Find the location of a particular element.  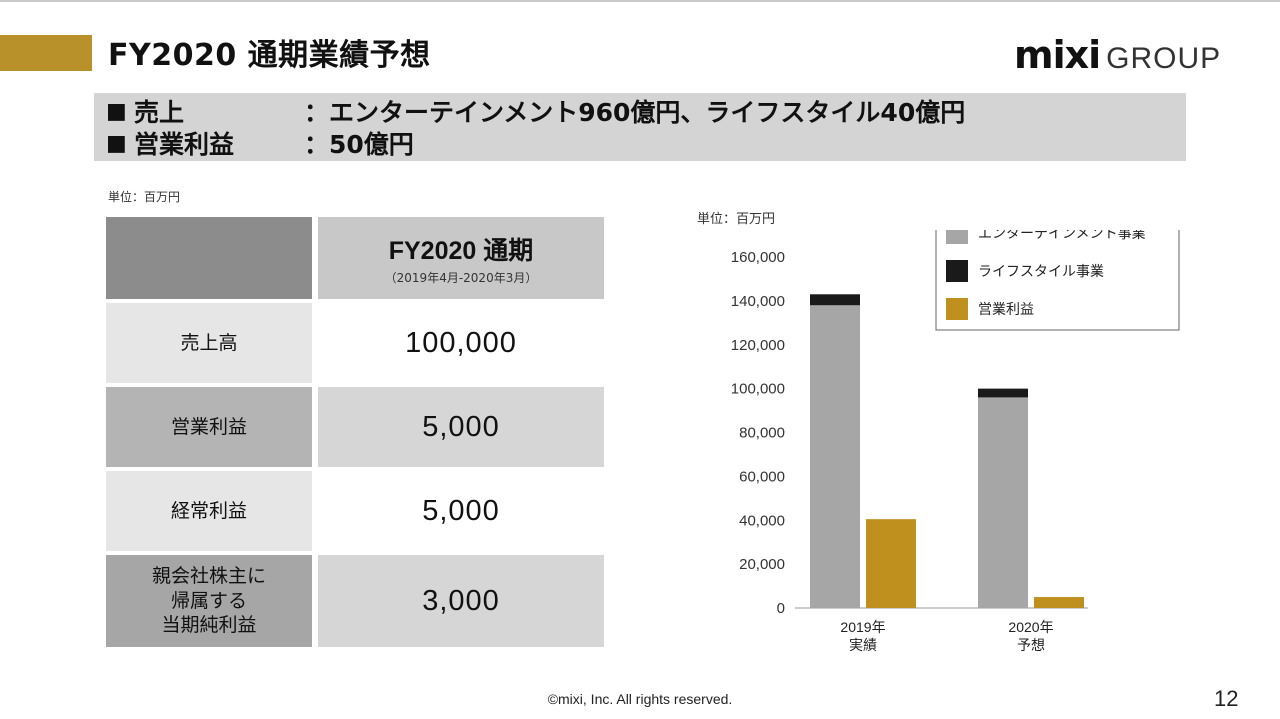

y-tick-label: 60,000 is located at coordinates (762, 476).